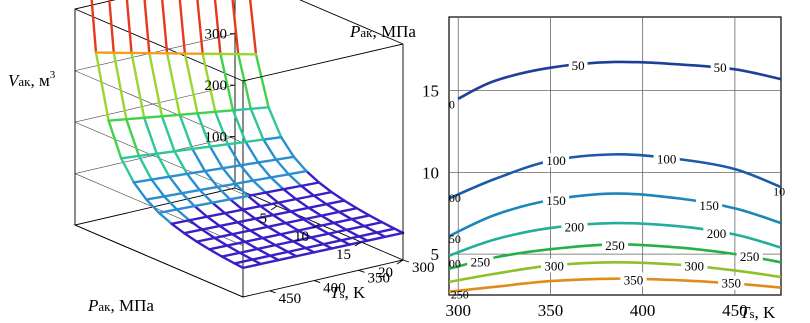 The width and height of the screenshot is (810, 323). Describe the element at coordinates (731, 283) in the screenshot. I see `contour-level-label: 350` at that location.